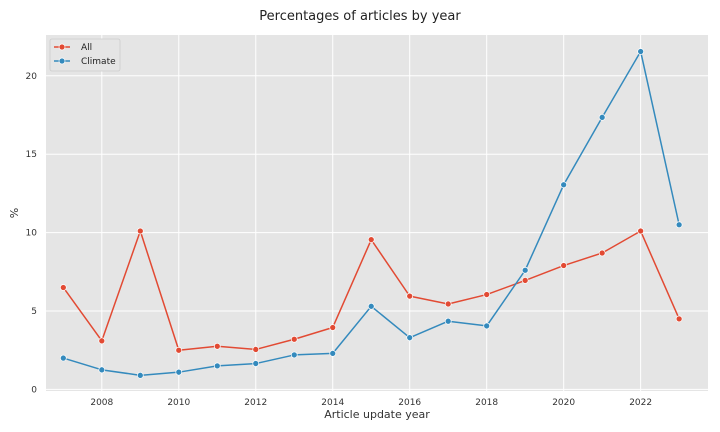  What do you see at coordinates (255, 403) in the screenshot?
I see `x-tick-label: 2012` at bounding box center [255, 403].